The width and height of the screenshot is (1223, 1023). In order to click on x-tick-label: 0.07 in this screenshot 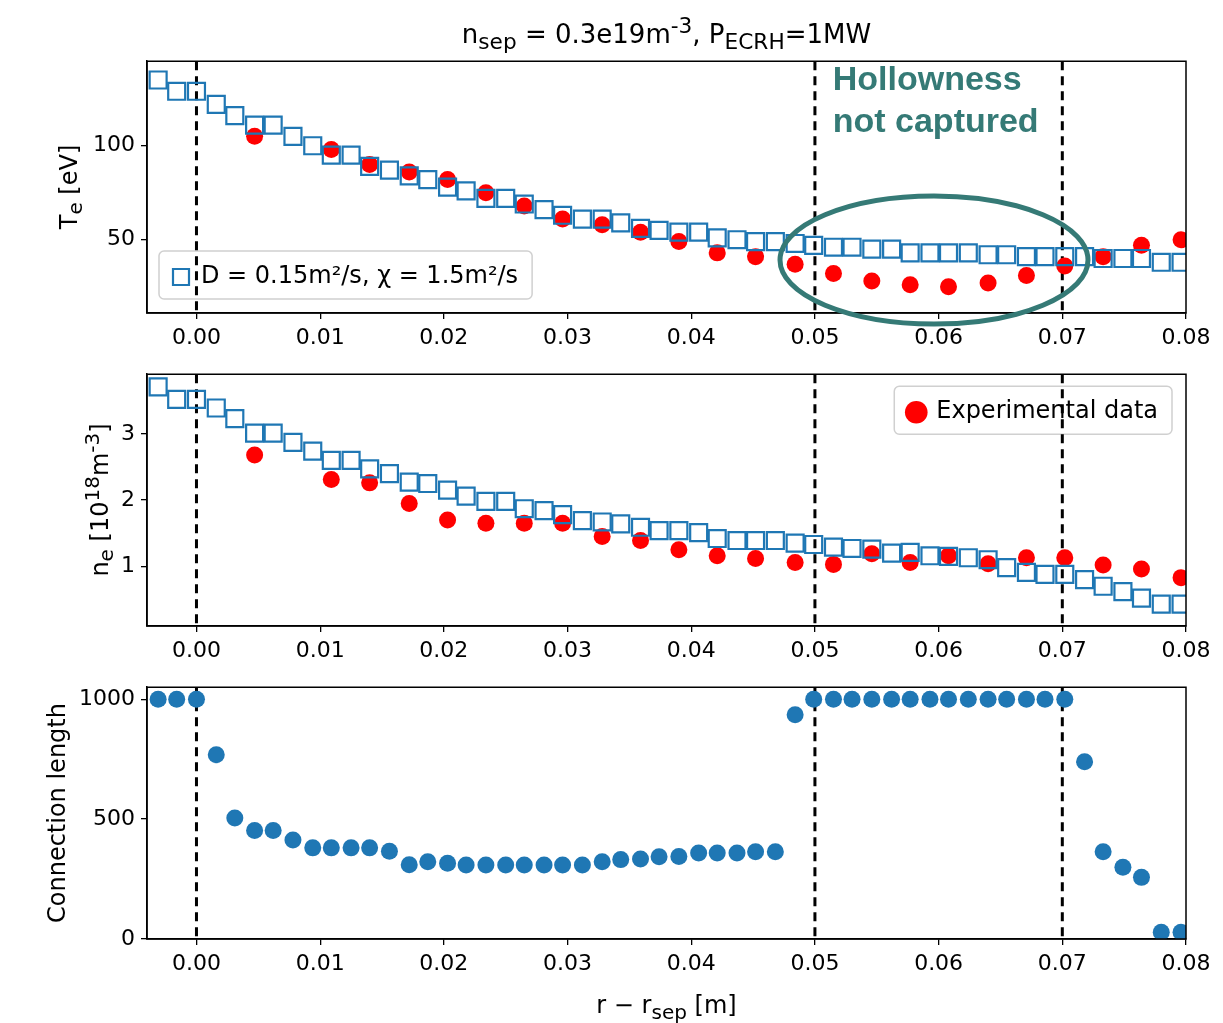, I will do `click(1062, 962)`.